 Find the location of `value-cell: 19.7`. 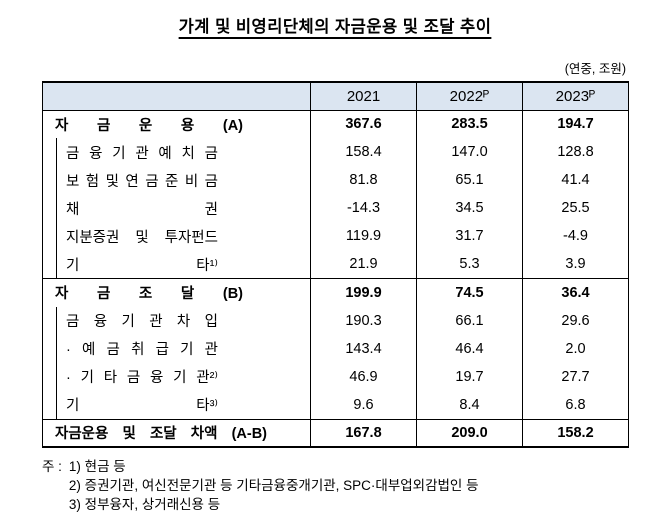

value-cell: 19.7 is located at coordinates (469, 376).